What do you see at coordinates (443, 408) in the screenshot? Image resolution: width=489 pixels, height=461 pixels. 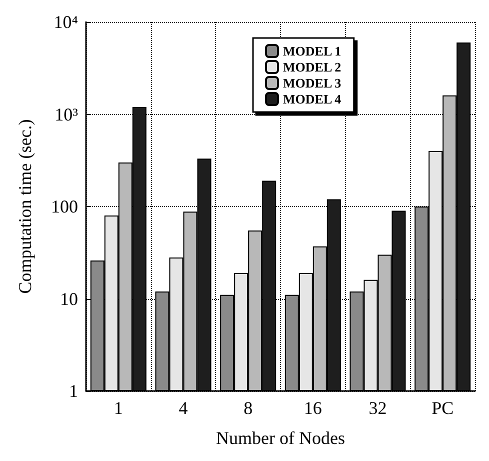 I see `x-tick-label: PC` at bounding box center [443, 408].